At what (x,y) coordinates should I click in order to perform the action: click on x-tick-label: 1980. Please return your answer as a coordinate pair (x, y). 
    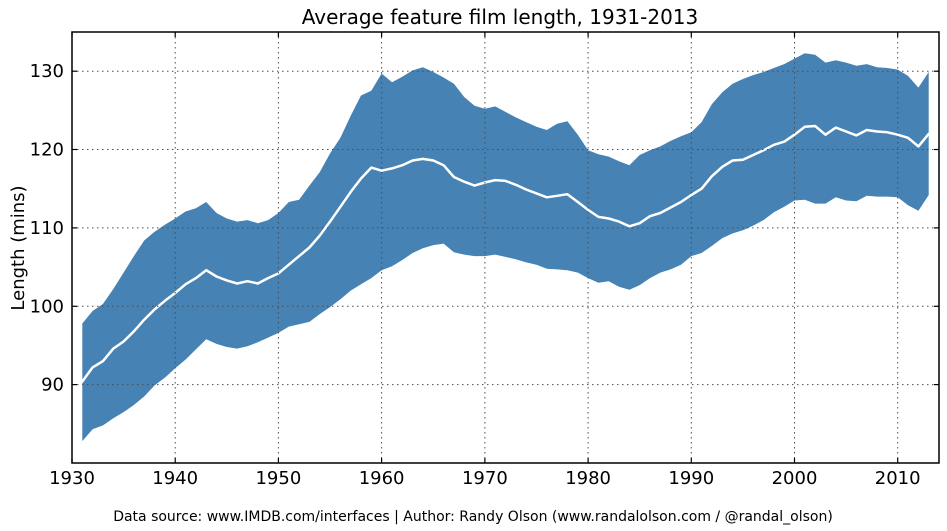
    Looking at the image, I should click on (588, 478).